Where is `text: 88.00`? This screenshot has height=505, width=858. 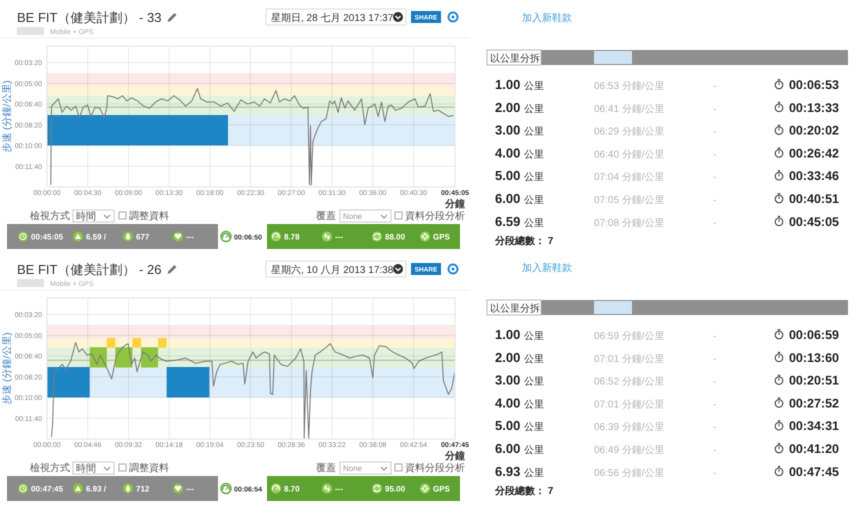
text: 88.00 is located at coordinates (395, 237).